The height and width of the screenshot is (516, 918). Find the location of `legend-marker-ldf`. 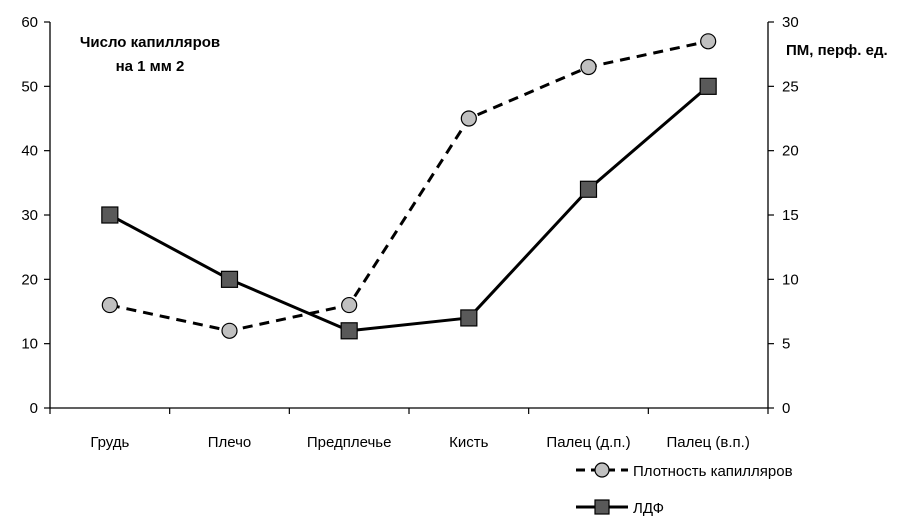

legend-marker-ldf is located at coordinates (602, 507).